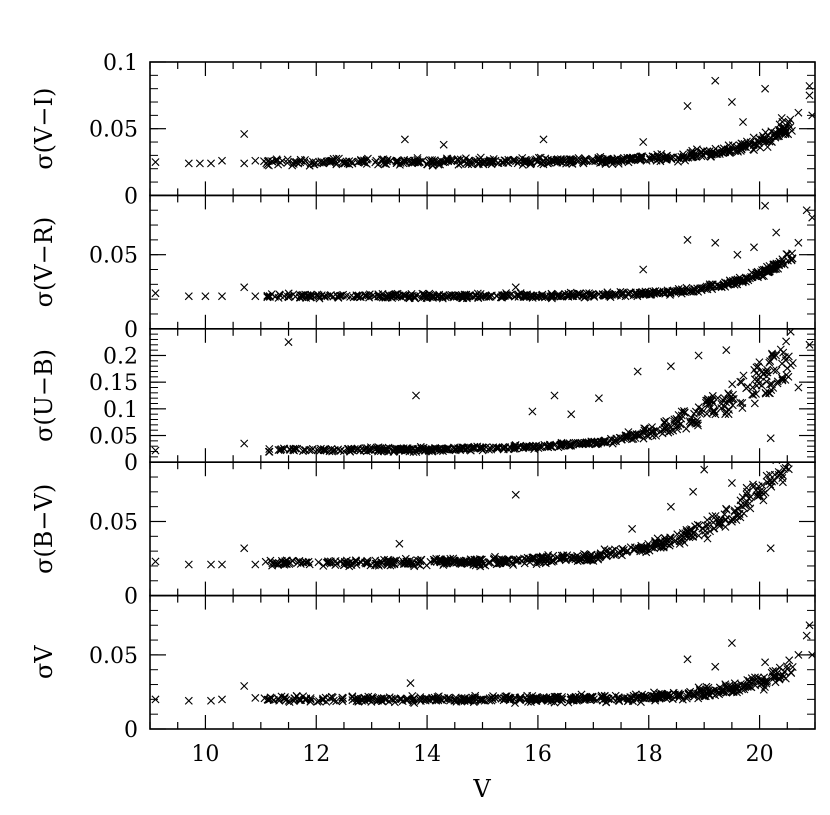 This screenshot has height=815, width=830. What do you see at coordinates (131, 330) in the screenshot?
I see `y-tick-label: 0` at bounding box center [131, 330].